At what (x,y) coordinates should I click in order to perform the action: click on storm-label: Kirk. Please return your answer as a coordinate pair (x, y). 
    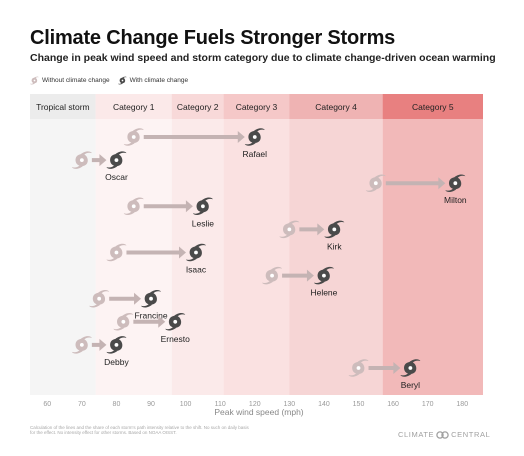
    Looking at the image, I should click on (334, 246).